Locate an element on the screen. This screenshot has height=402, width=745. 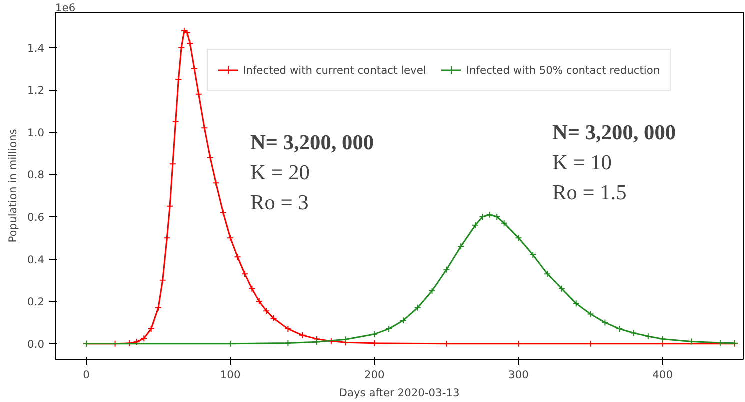
annotation: K = 10 is located at coordinates (582, 162).